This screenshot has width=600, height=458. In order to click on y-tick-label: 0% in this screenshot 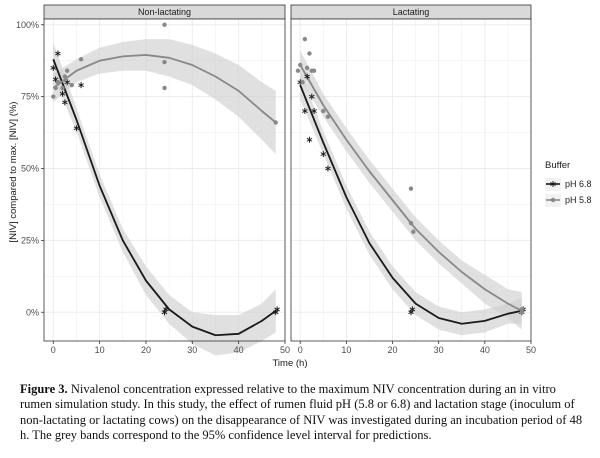, I will do `click(32, 312)`.